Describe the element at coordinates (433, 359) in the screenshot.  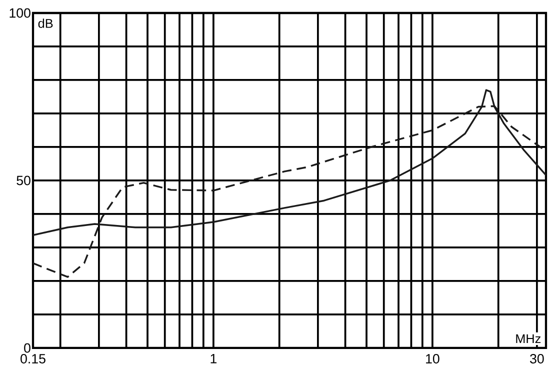
I see `x-tick-label: 10` at that location.